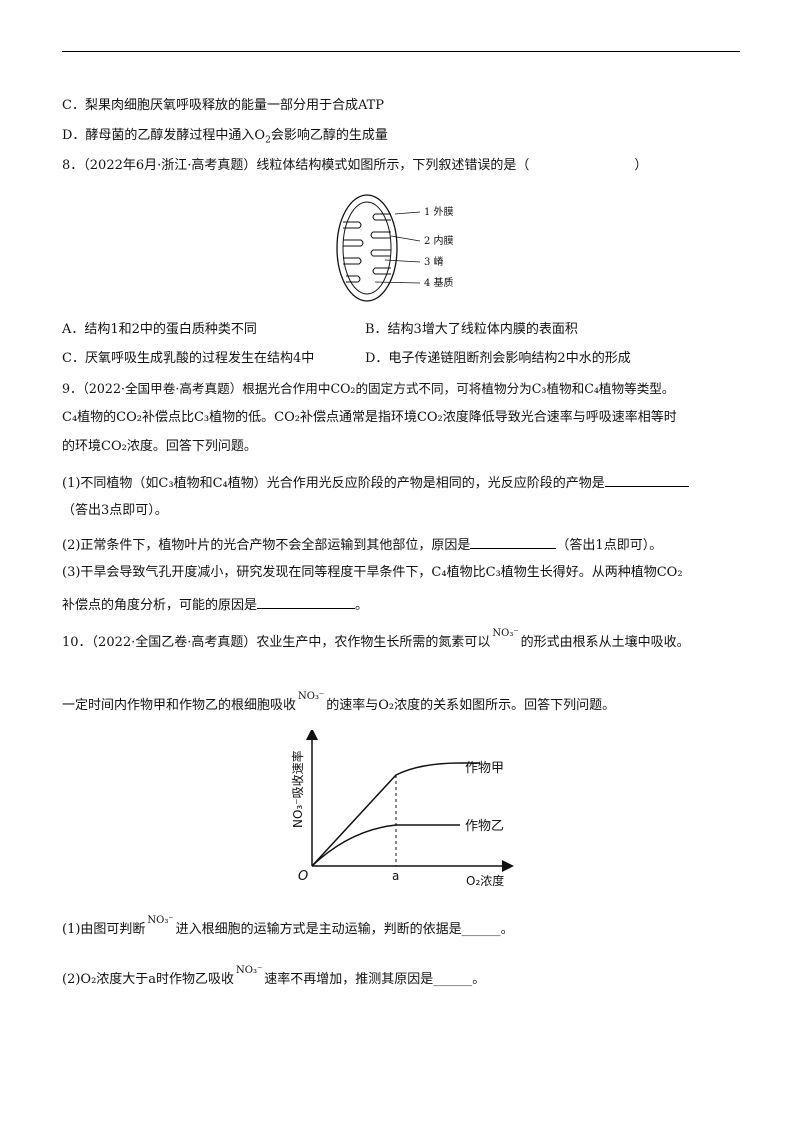 The image size is (800, 1132). I want to click on series-line-jia, so click(395, 814).